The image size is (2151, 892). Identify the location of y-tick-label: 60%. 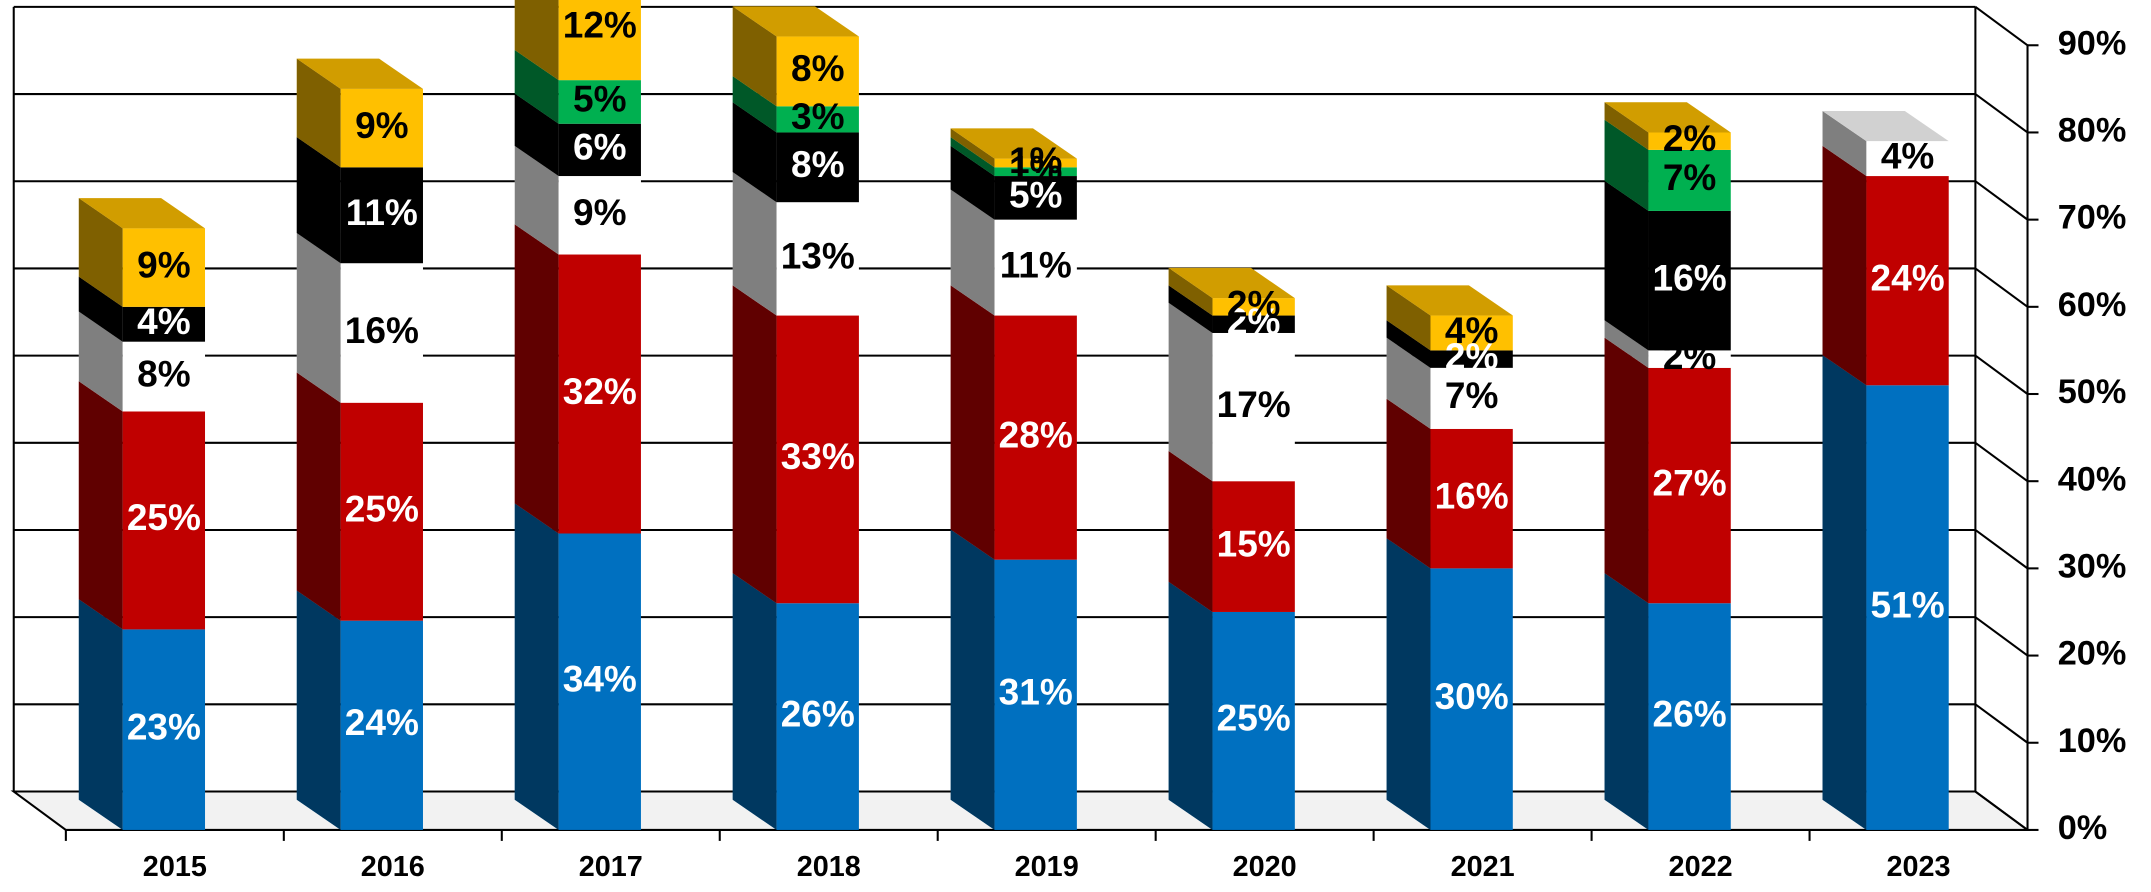
(2092, 305).